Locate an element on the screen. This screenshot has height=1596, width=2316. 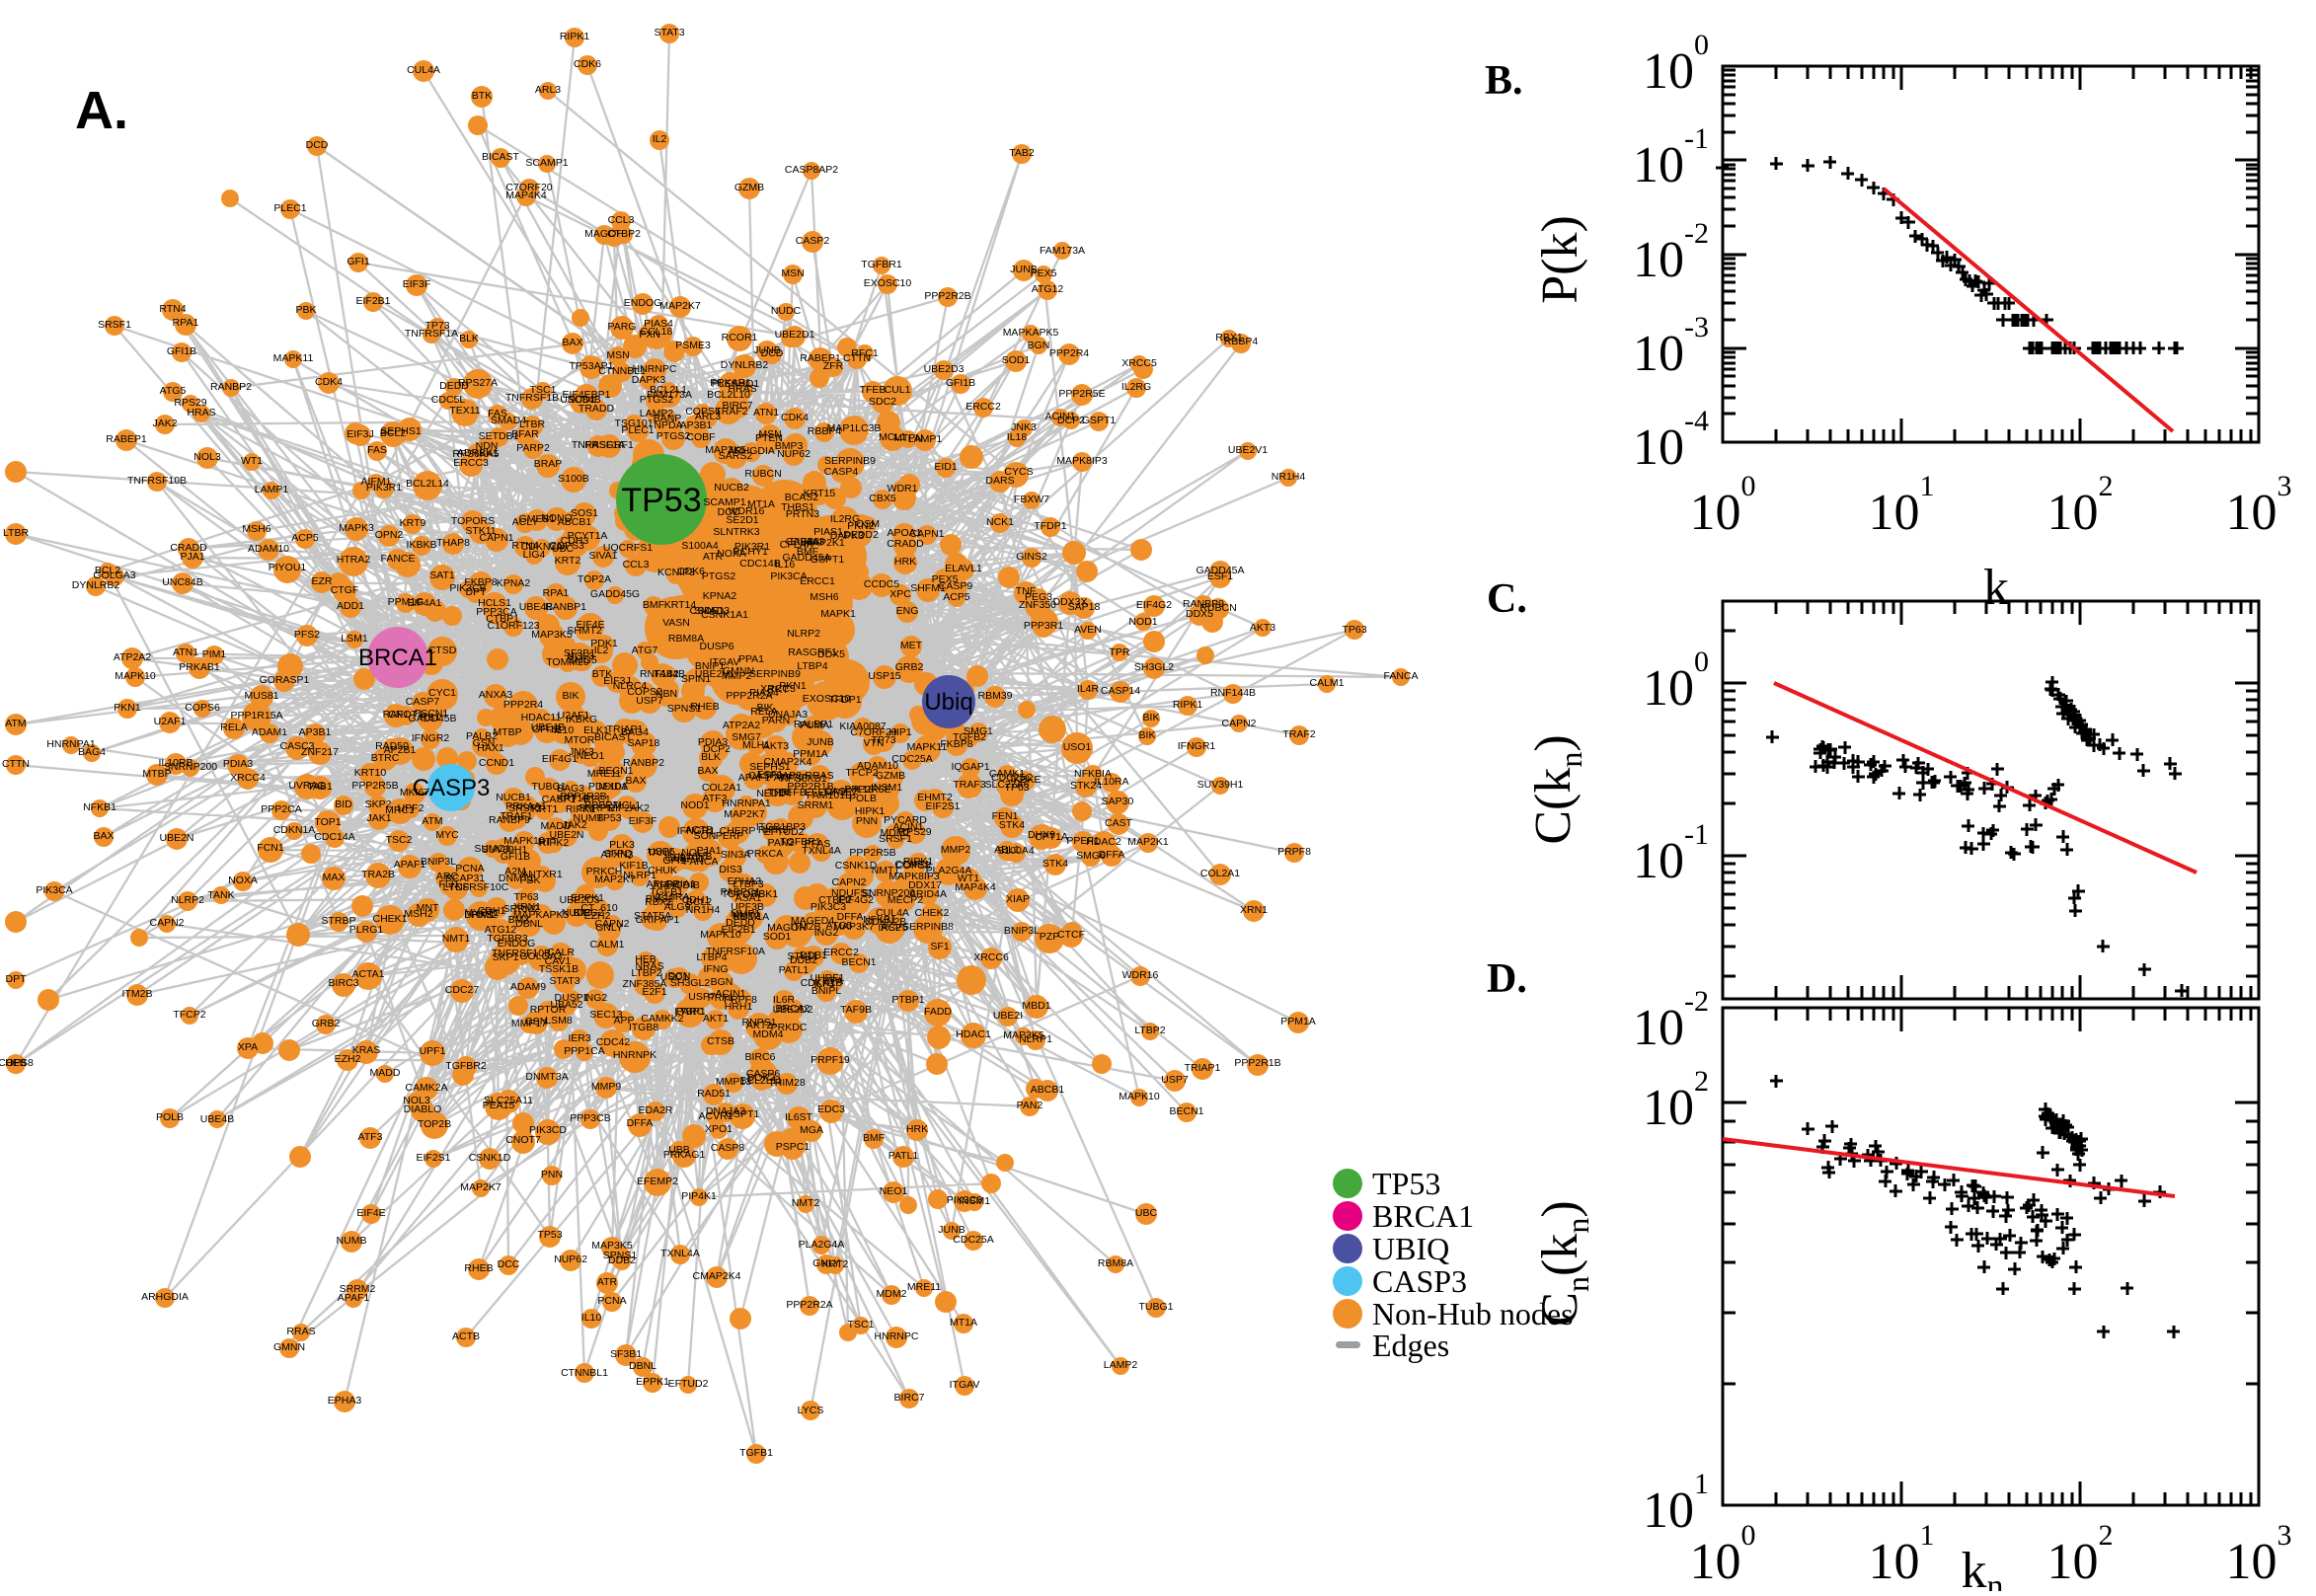
svg-text: TRAF3 is located at coordinates (969, 785).